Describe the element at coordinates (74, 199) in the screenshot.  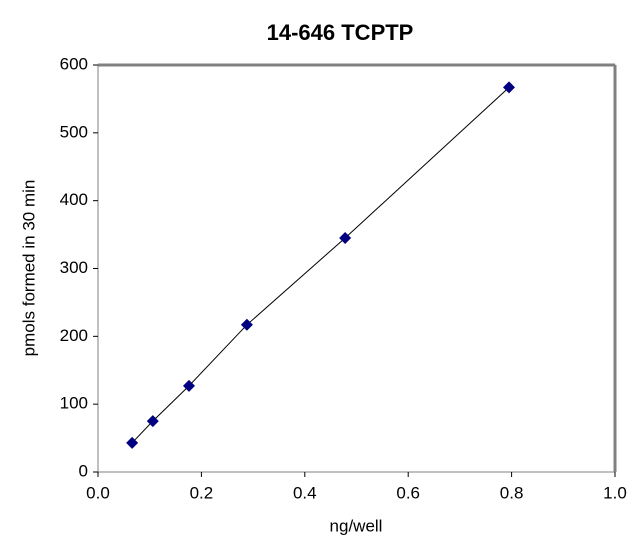
I see `y-tick-label: 400` at that location.